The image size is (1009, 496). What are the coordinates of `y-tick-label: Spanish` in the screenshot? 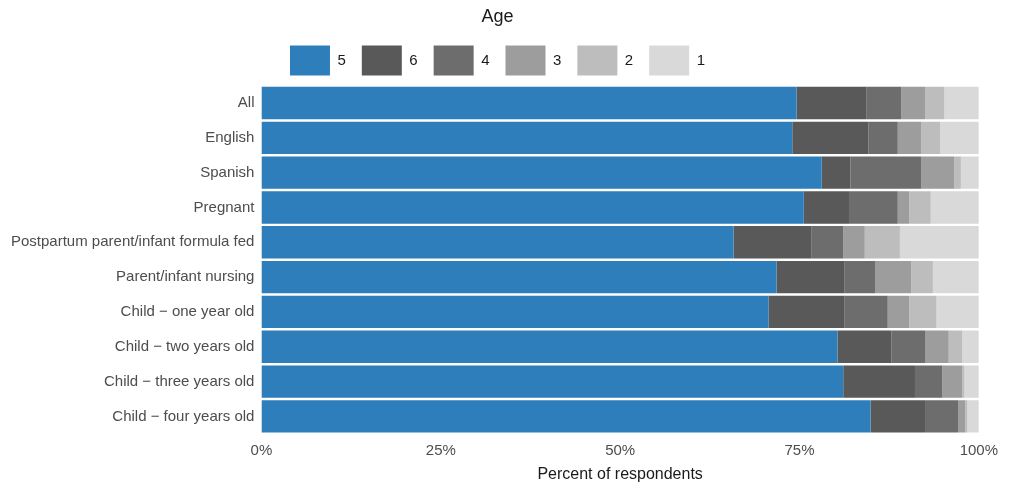 It's located at (227, 171).